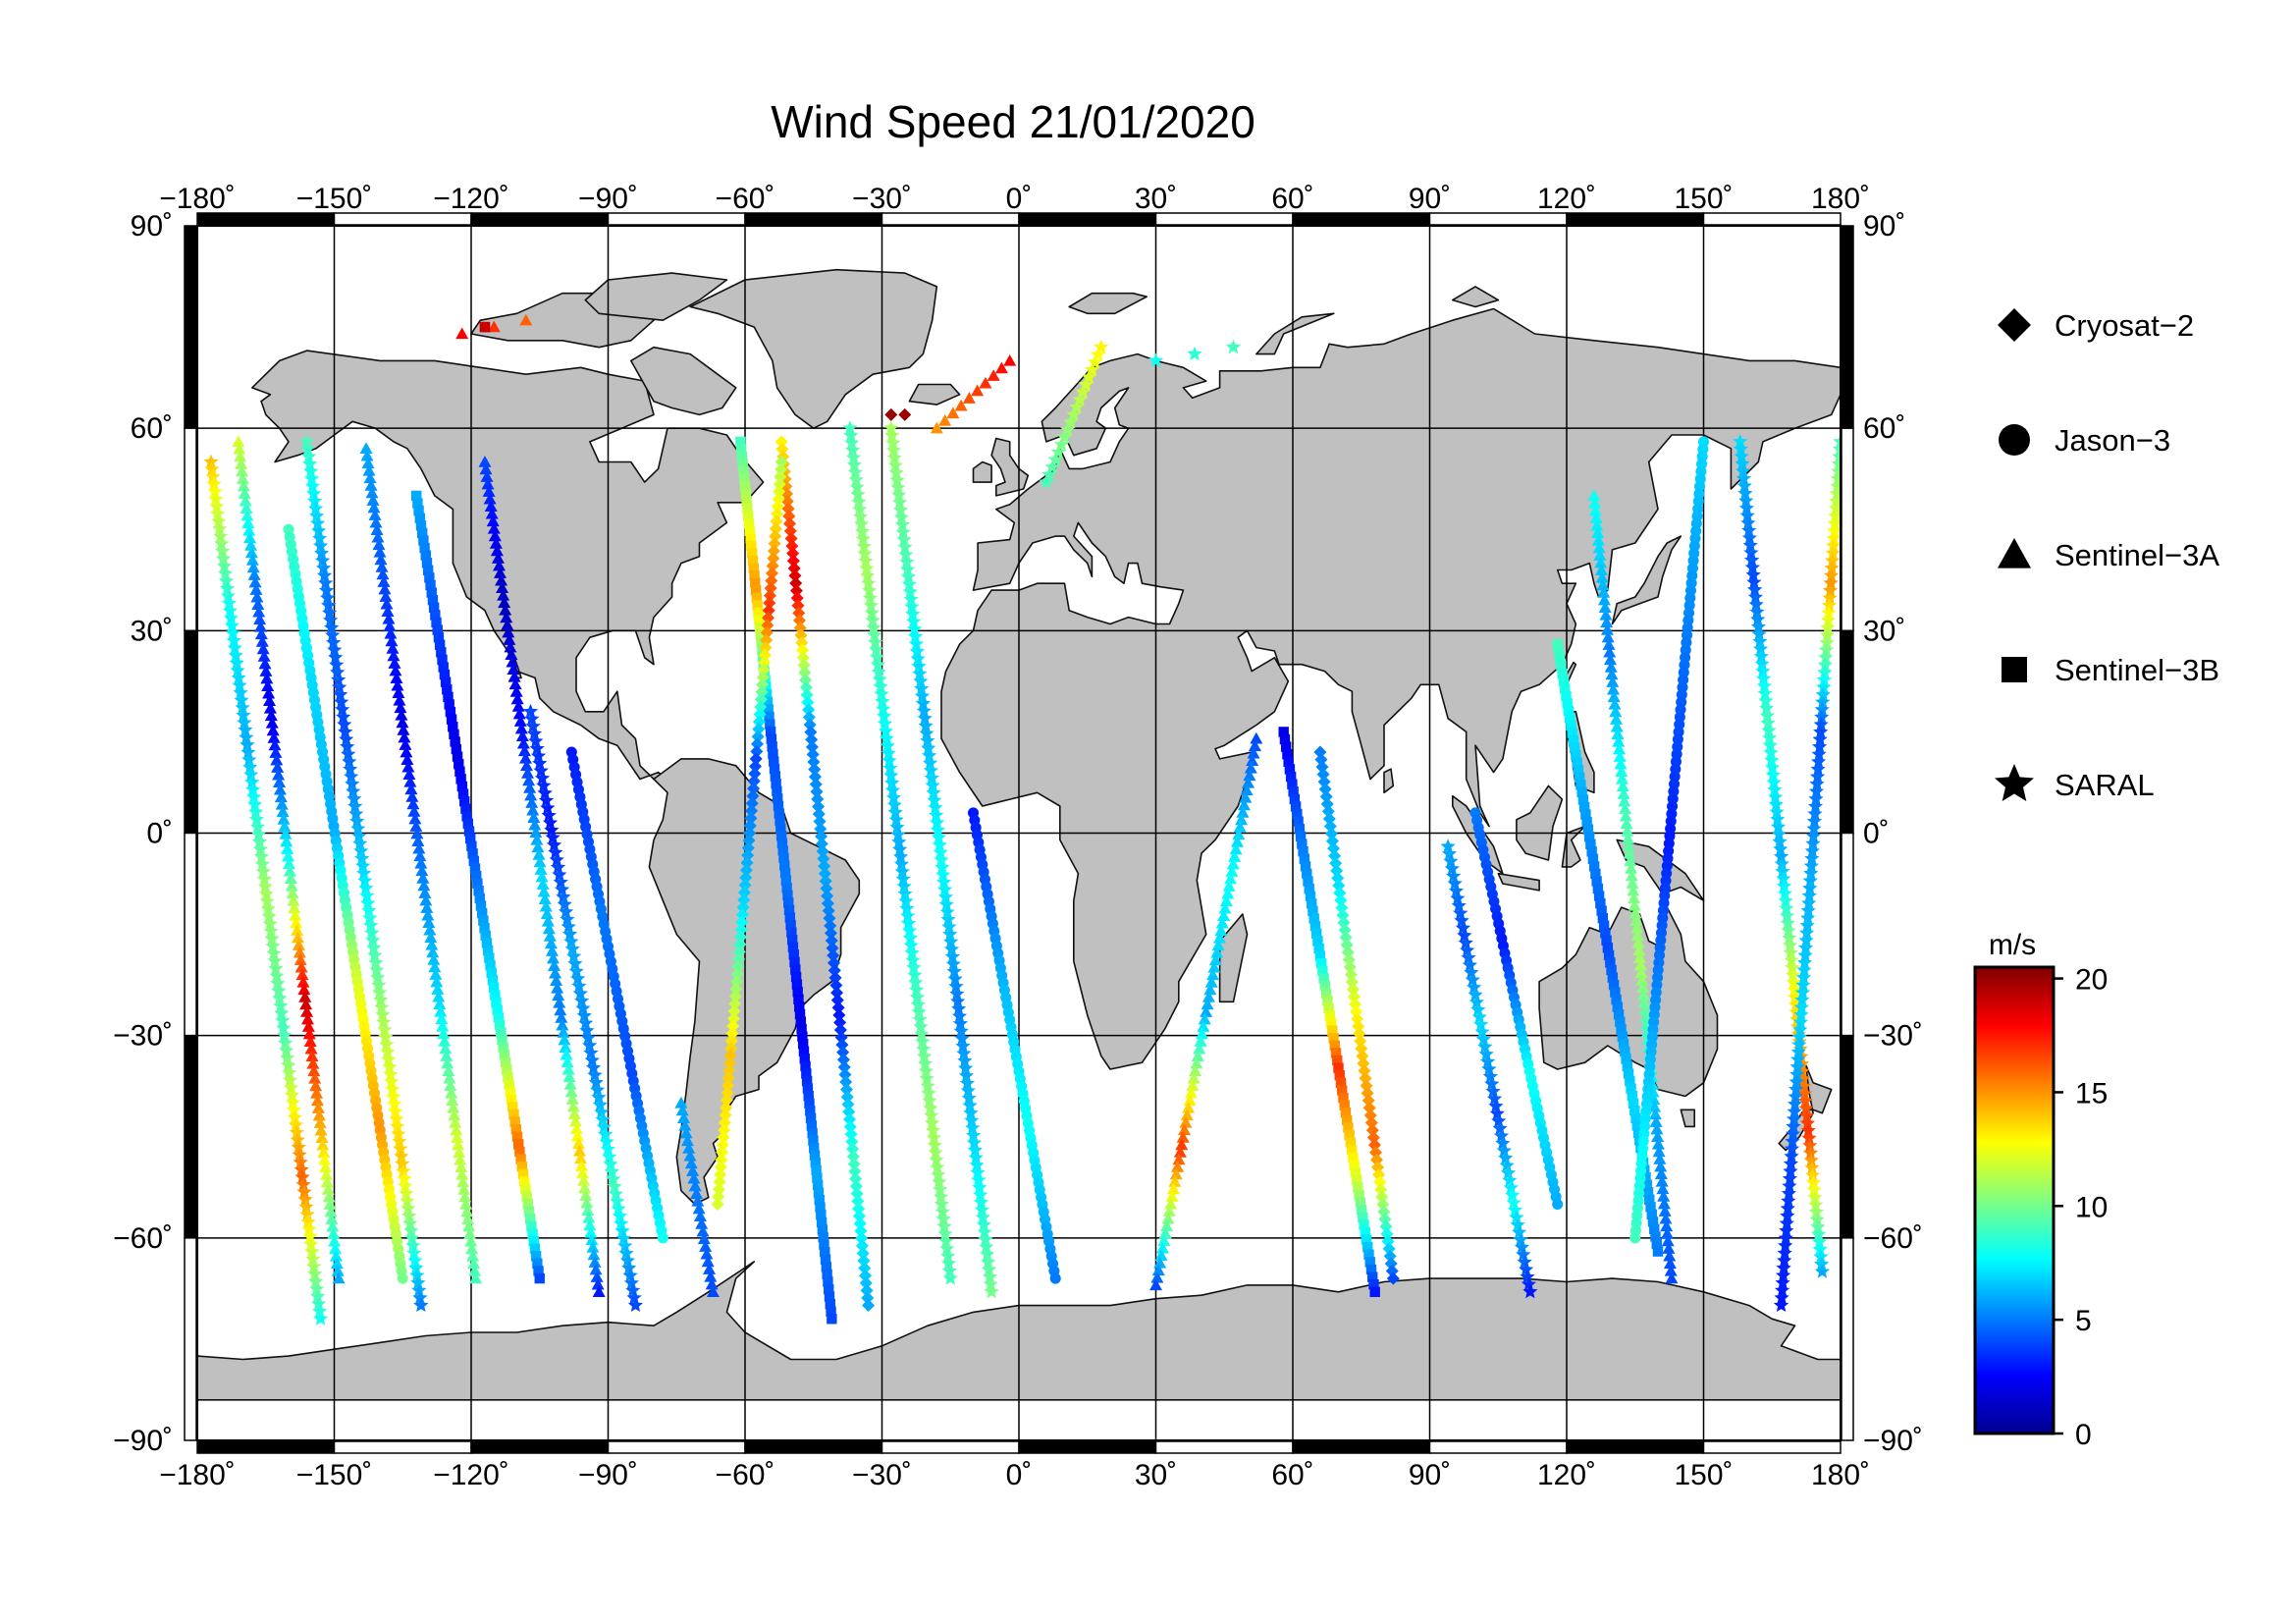 This screenshot has height=1623, width=2296. I want to click on legend-label: Sentinel−3A, so click(2137, 555).